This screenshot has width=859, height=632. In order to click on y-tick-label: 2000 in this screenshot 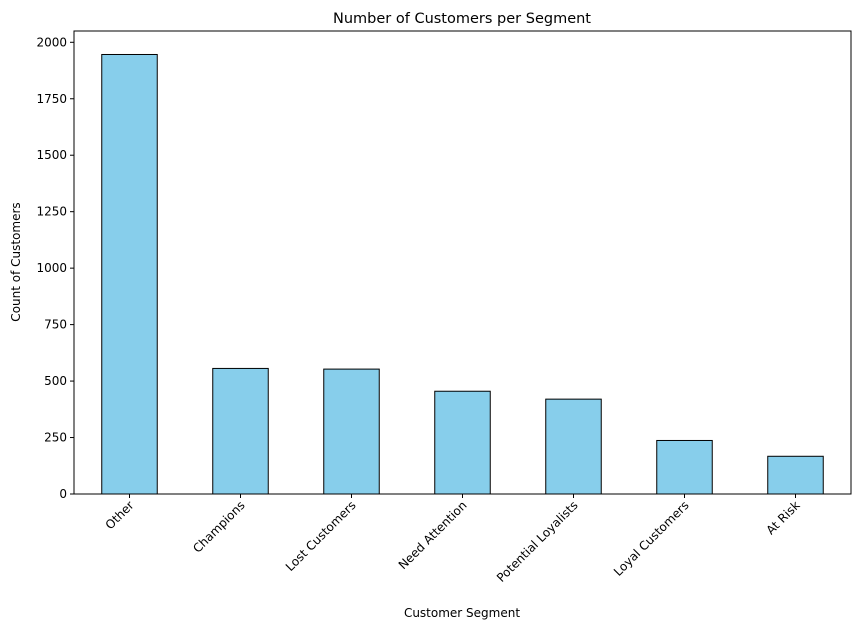, I will do `click(51, 42)`.